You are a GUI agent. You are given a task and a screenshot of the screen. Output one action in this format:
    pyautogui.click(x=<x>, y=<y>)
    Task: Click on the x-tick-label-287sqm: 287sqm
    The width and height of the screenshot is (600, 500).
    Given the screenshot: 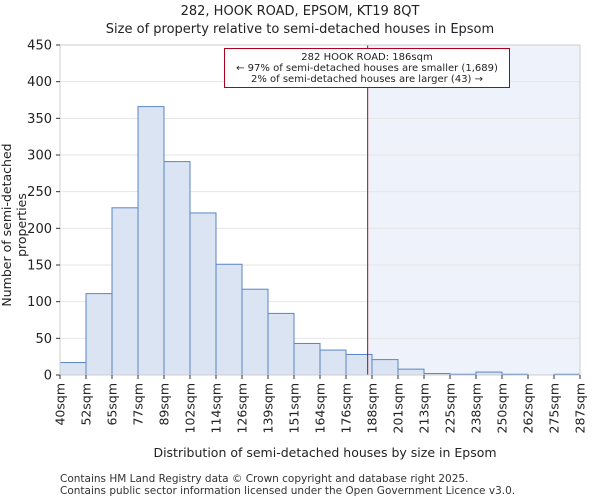 What is the action you would take?
    pyautogui.click(x=580, y=408)
    